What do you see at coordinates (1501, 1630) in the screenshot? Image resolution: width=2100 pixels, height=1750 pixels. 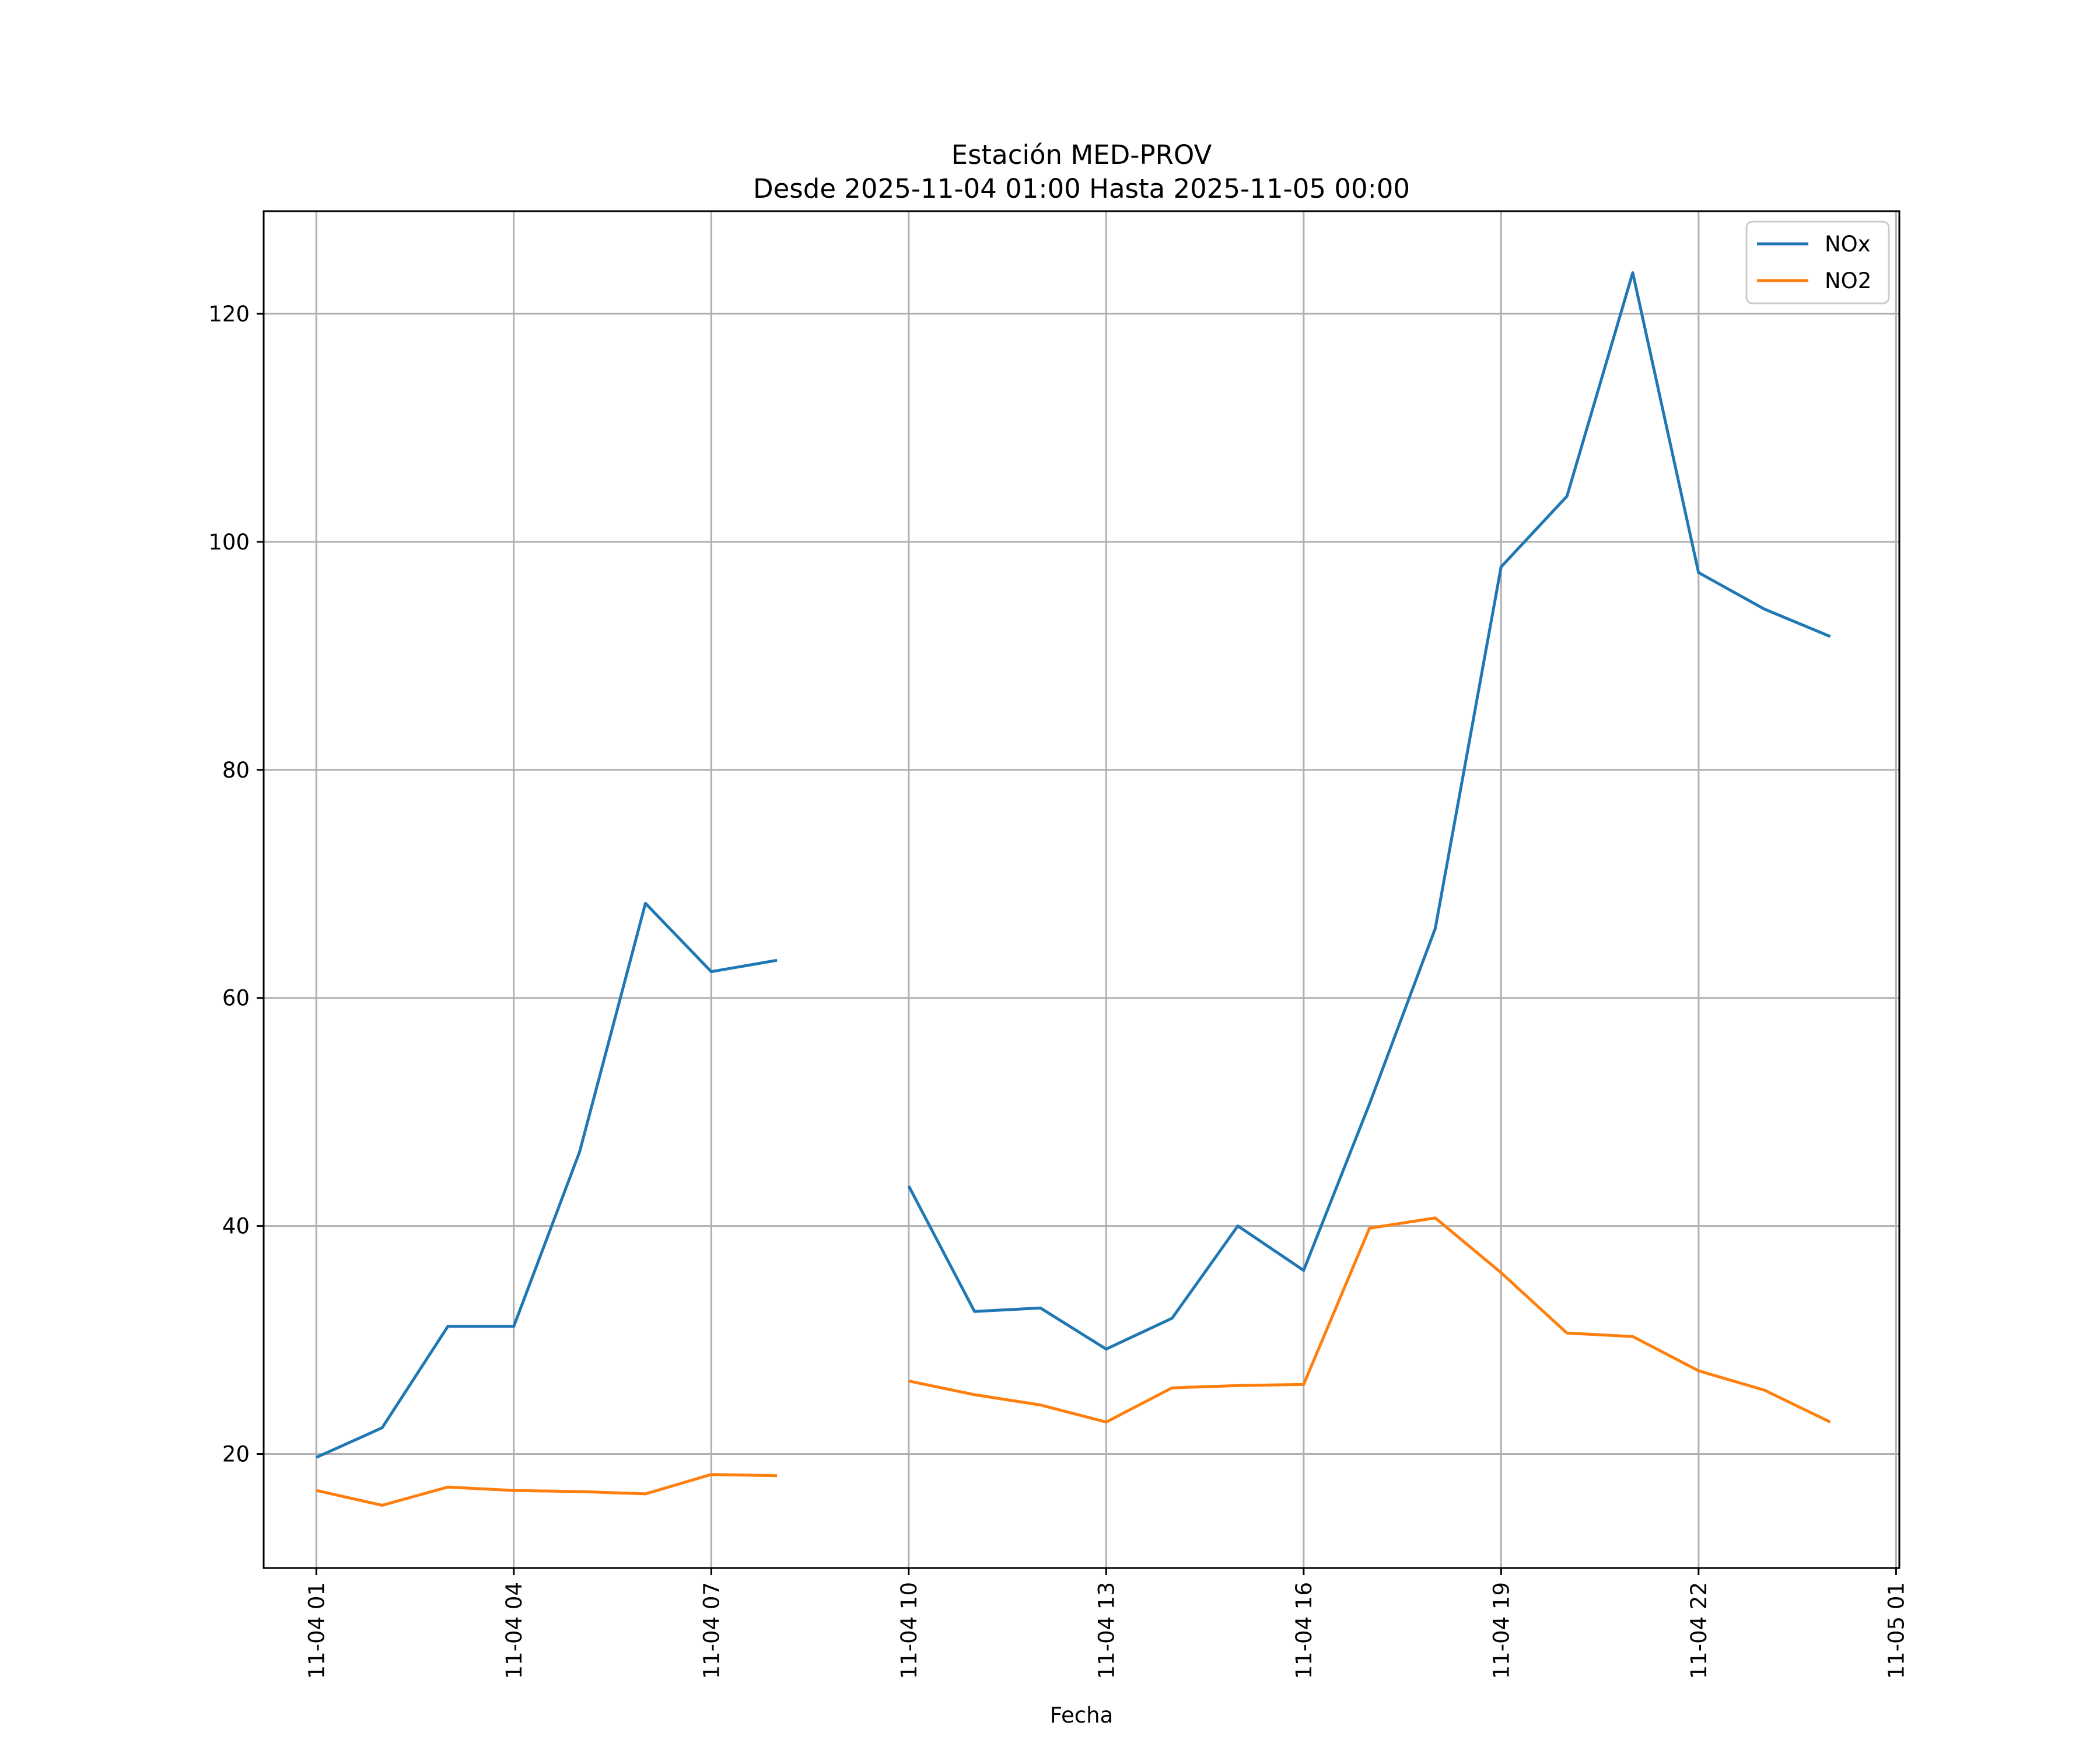 I see `x-tick-label: 11-04 19` at bounding box center [1501, 1630].